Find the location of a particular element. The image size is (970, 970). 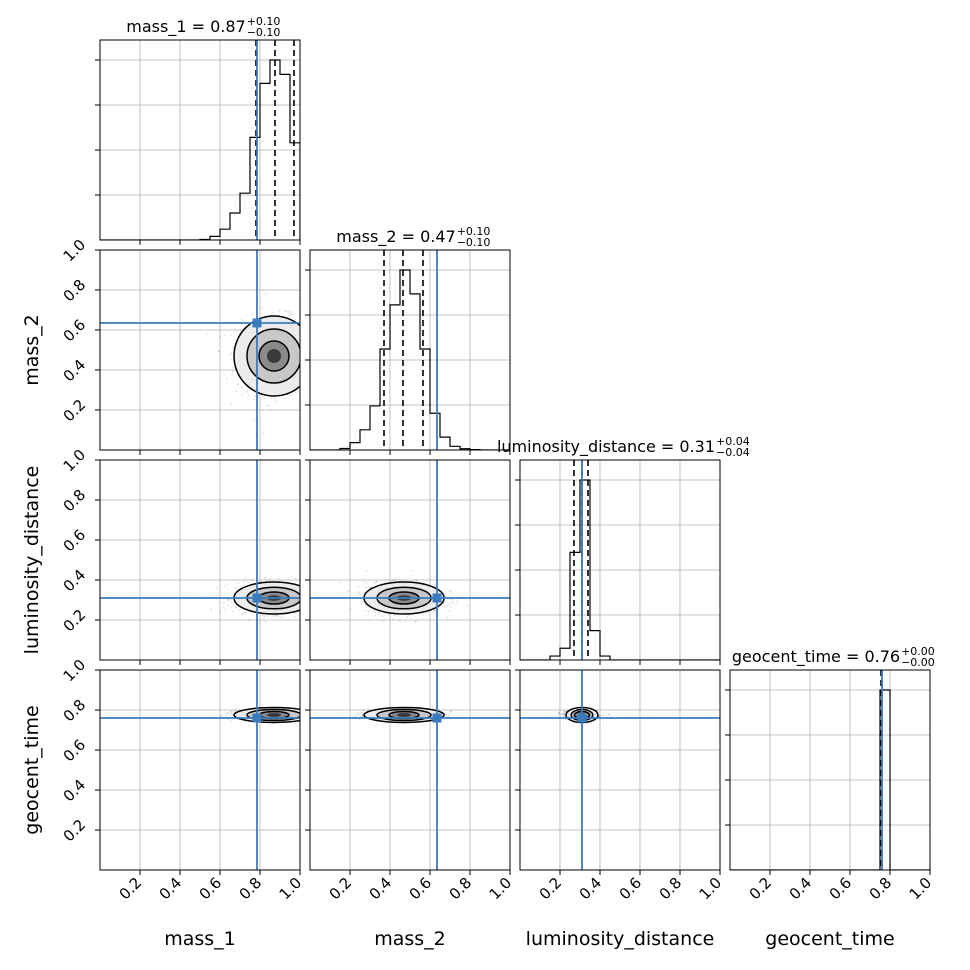

y-tick-label: 0.4 is located at coordinates (75, 791).